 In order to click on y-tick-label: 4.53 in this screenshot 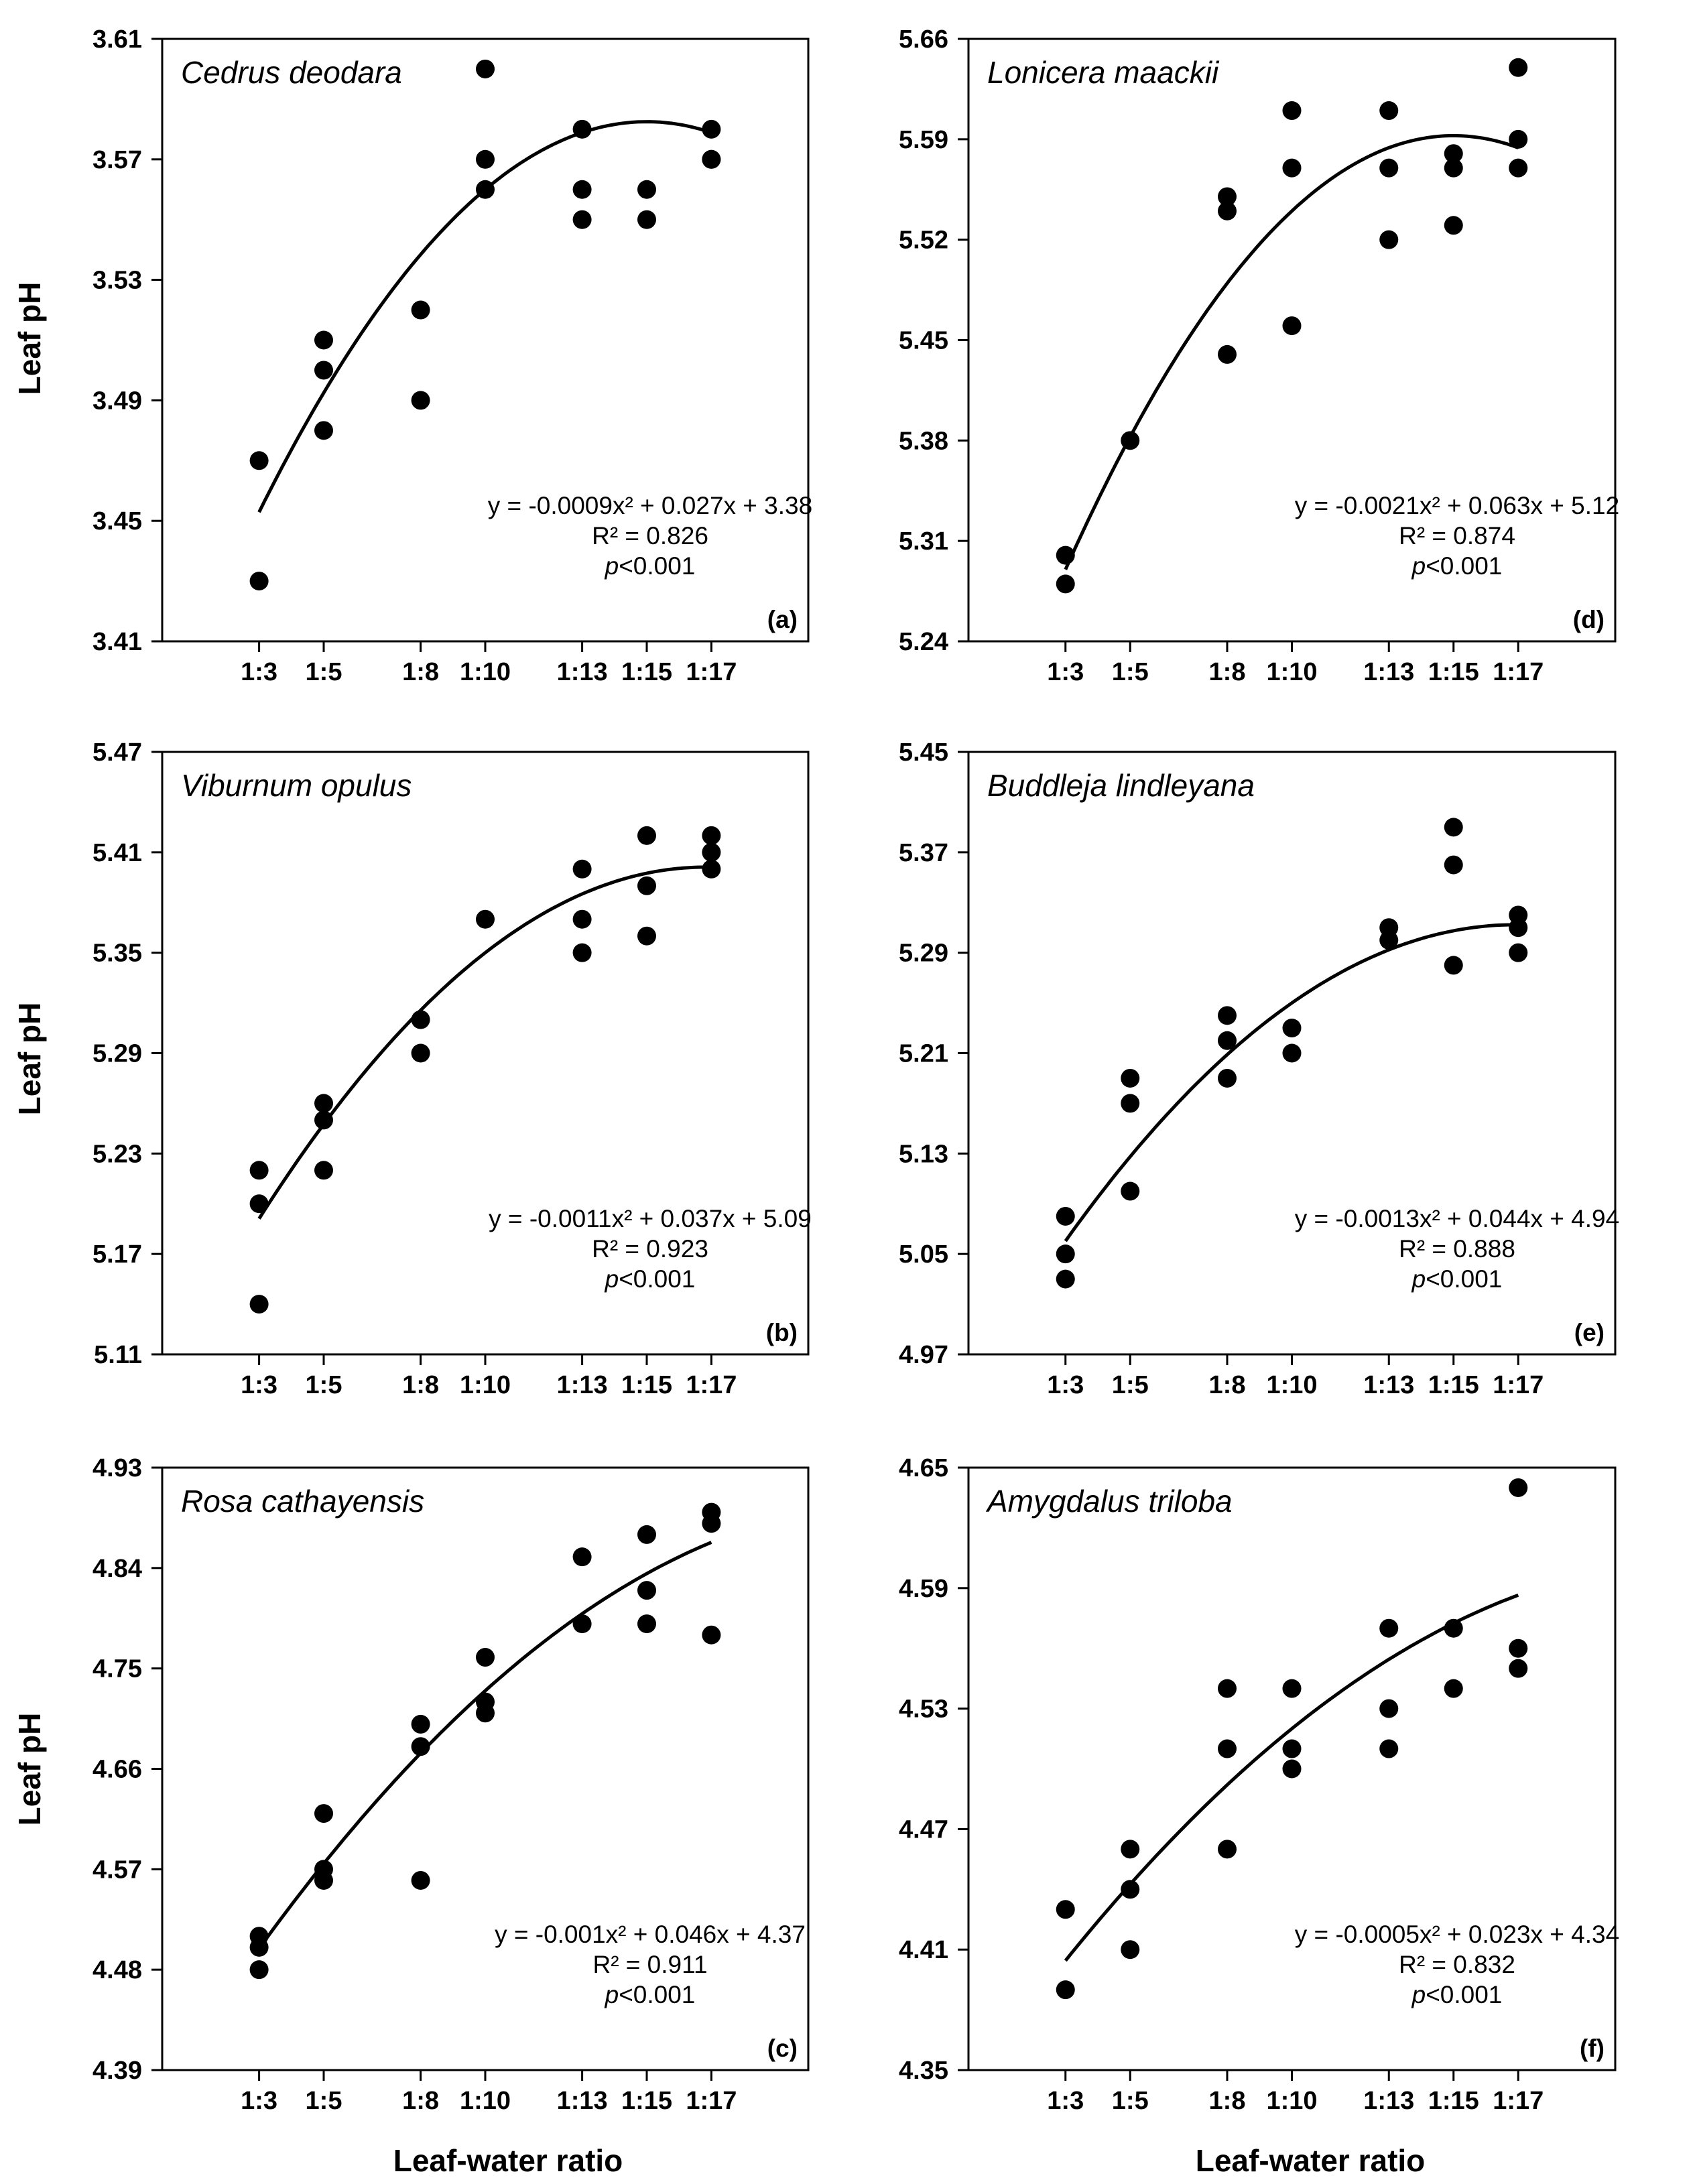, I will do `click(923, 1709)`.